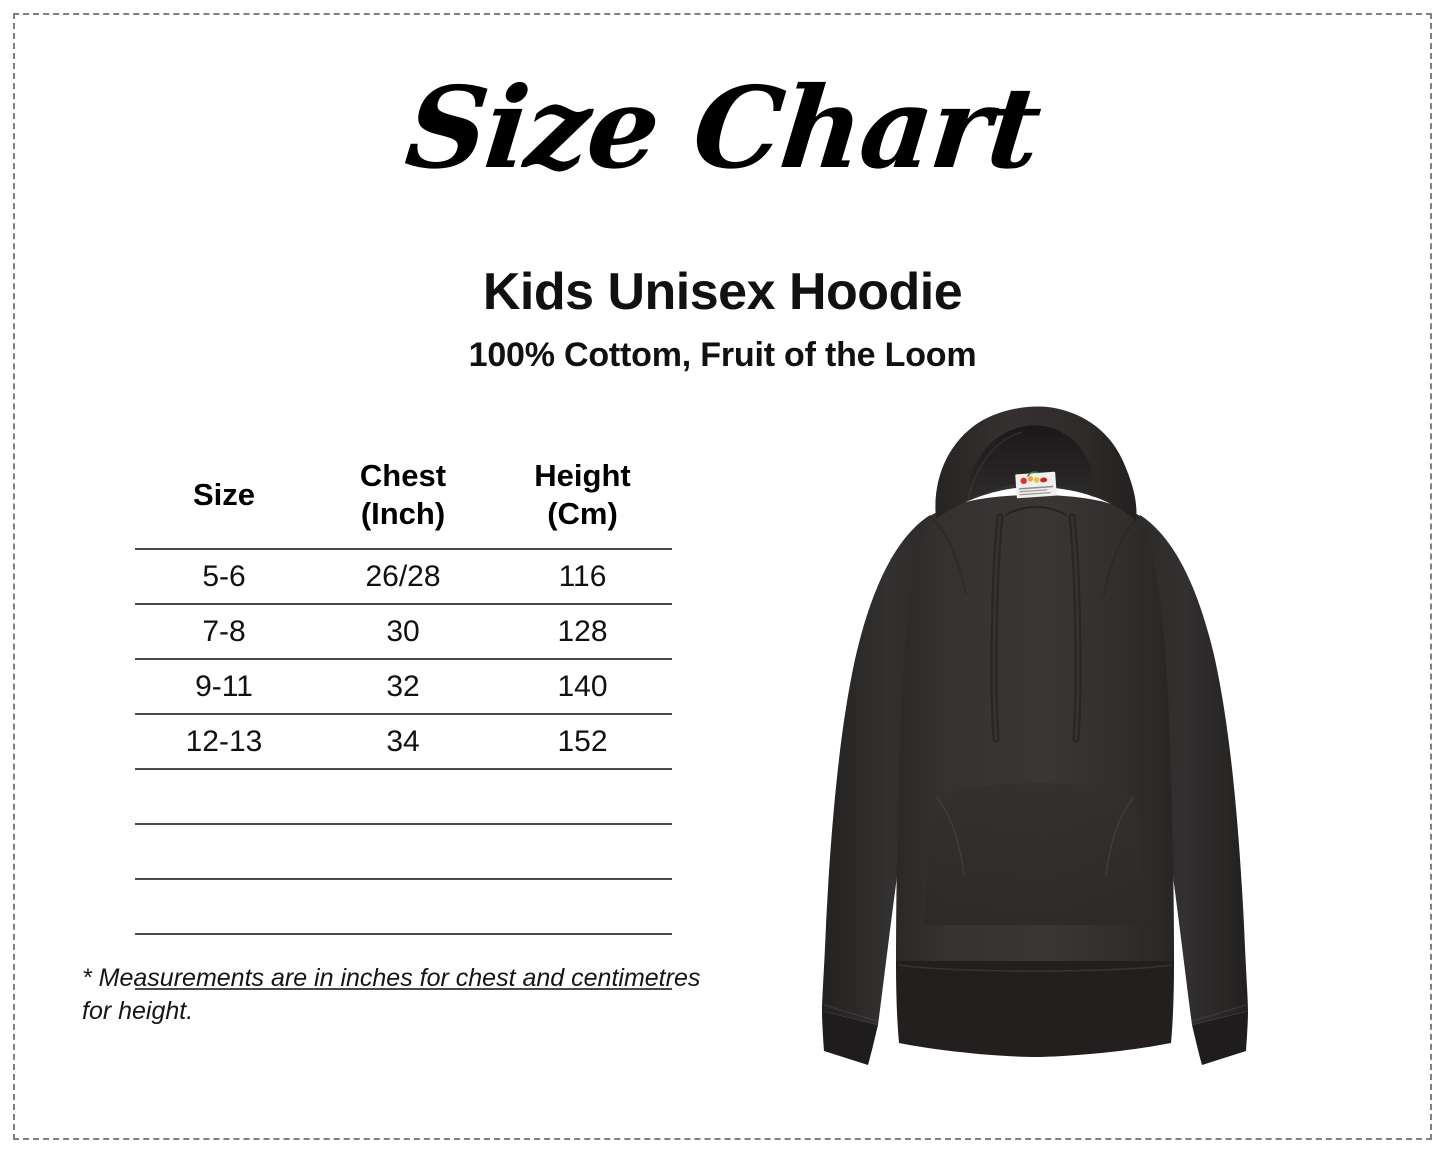  Describe the element at coordinates (722, 355) in the screenshot. I see `product-material: 100% Cottom, Fruit of the Loom` at that location.